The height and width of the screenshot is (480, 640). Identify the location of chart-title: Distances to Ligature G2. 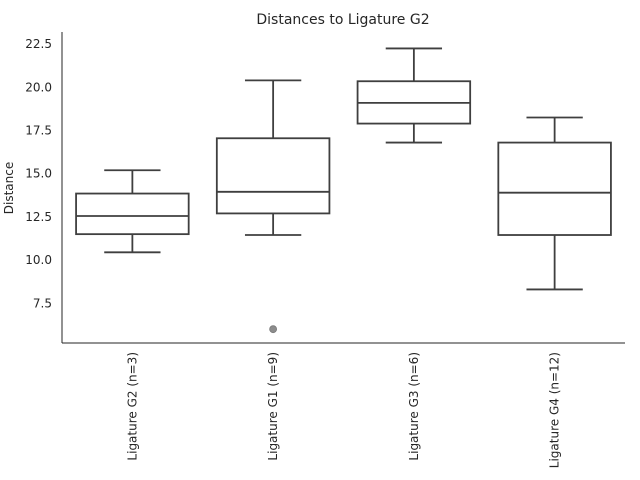
(342, 20).